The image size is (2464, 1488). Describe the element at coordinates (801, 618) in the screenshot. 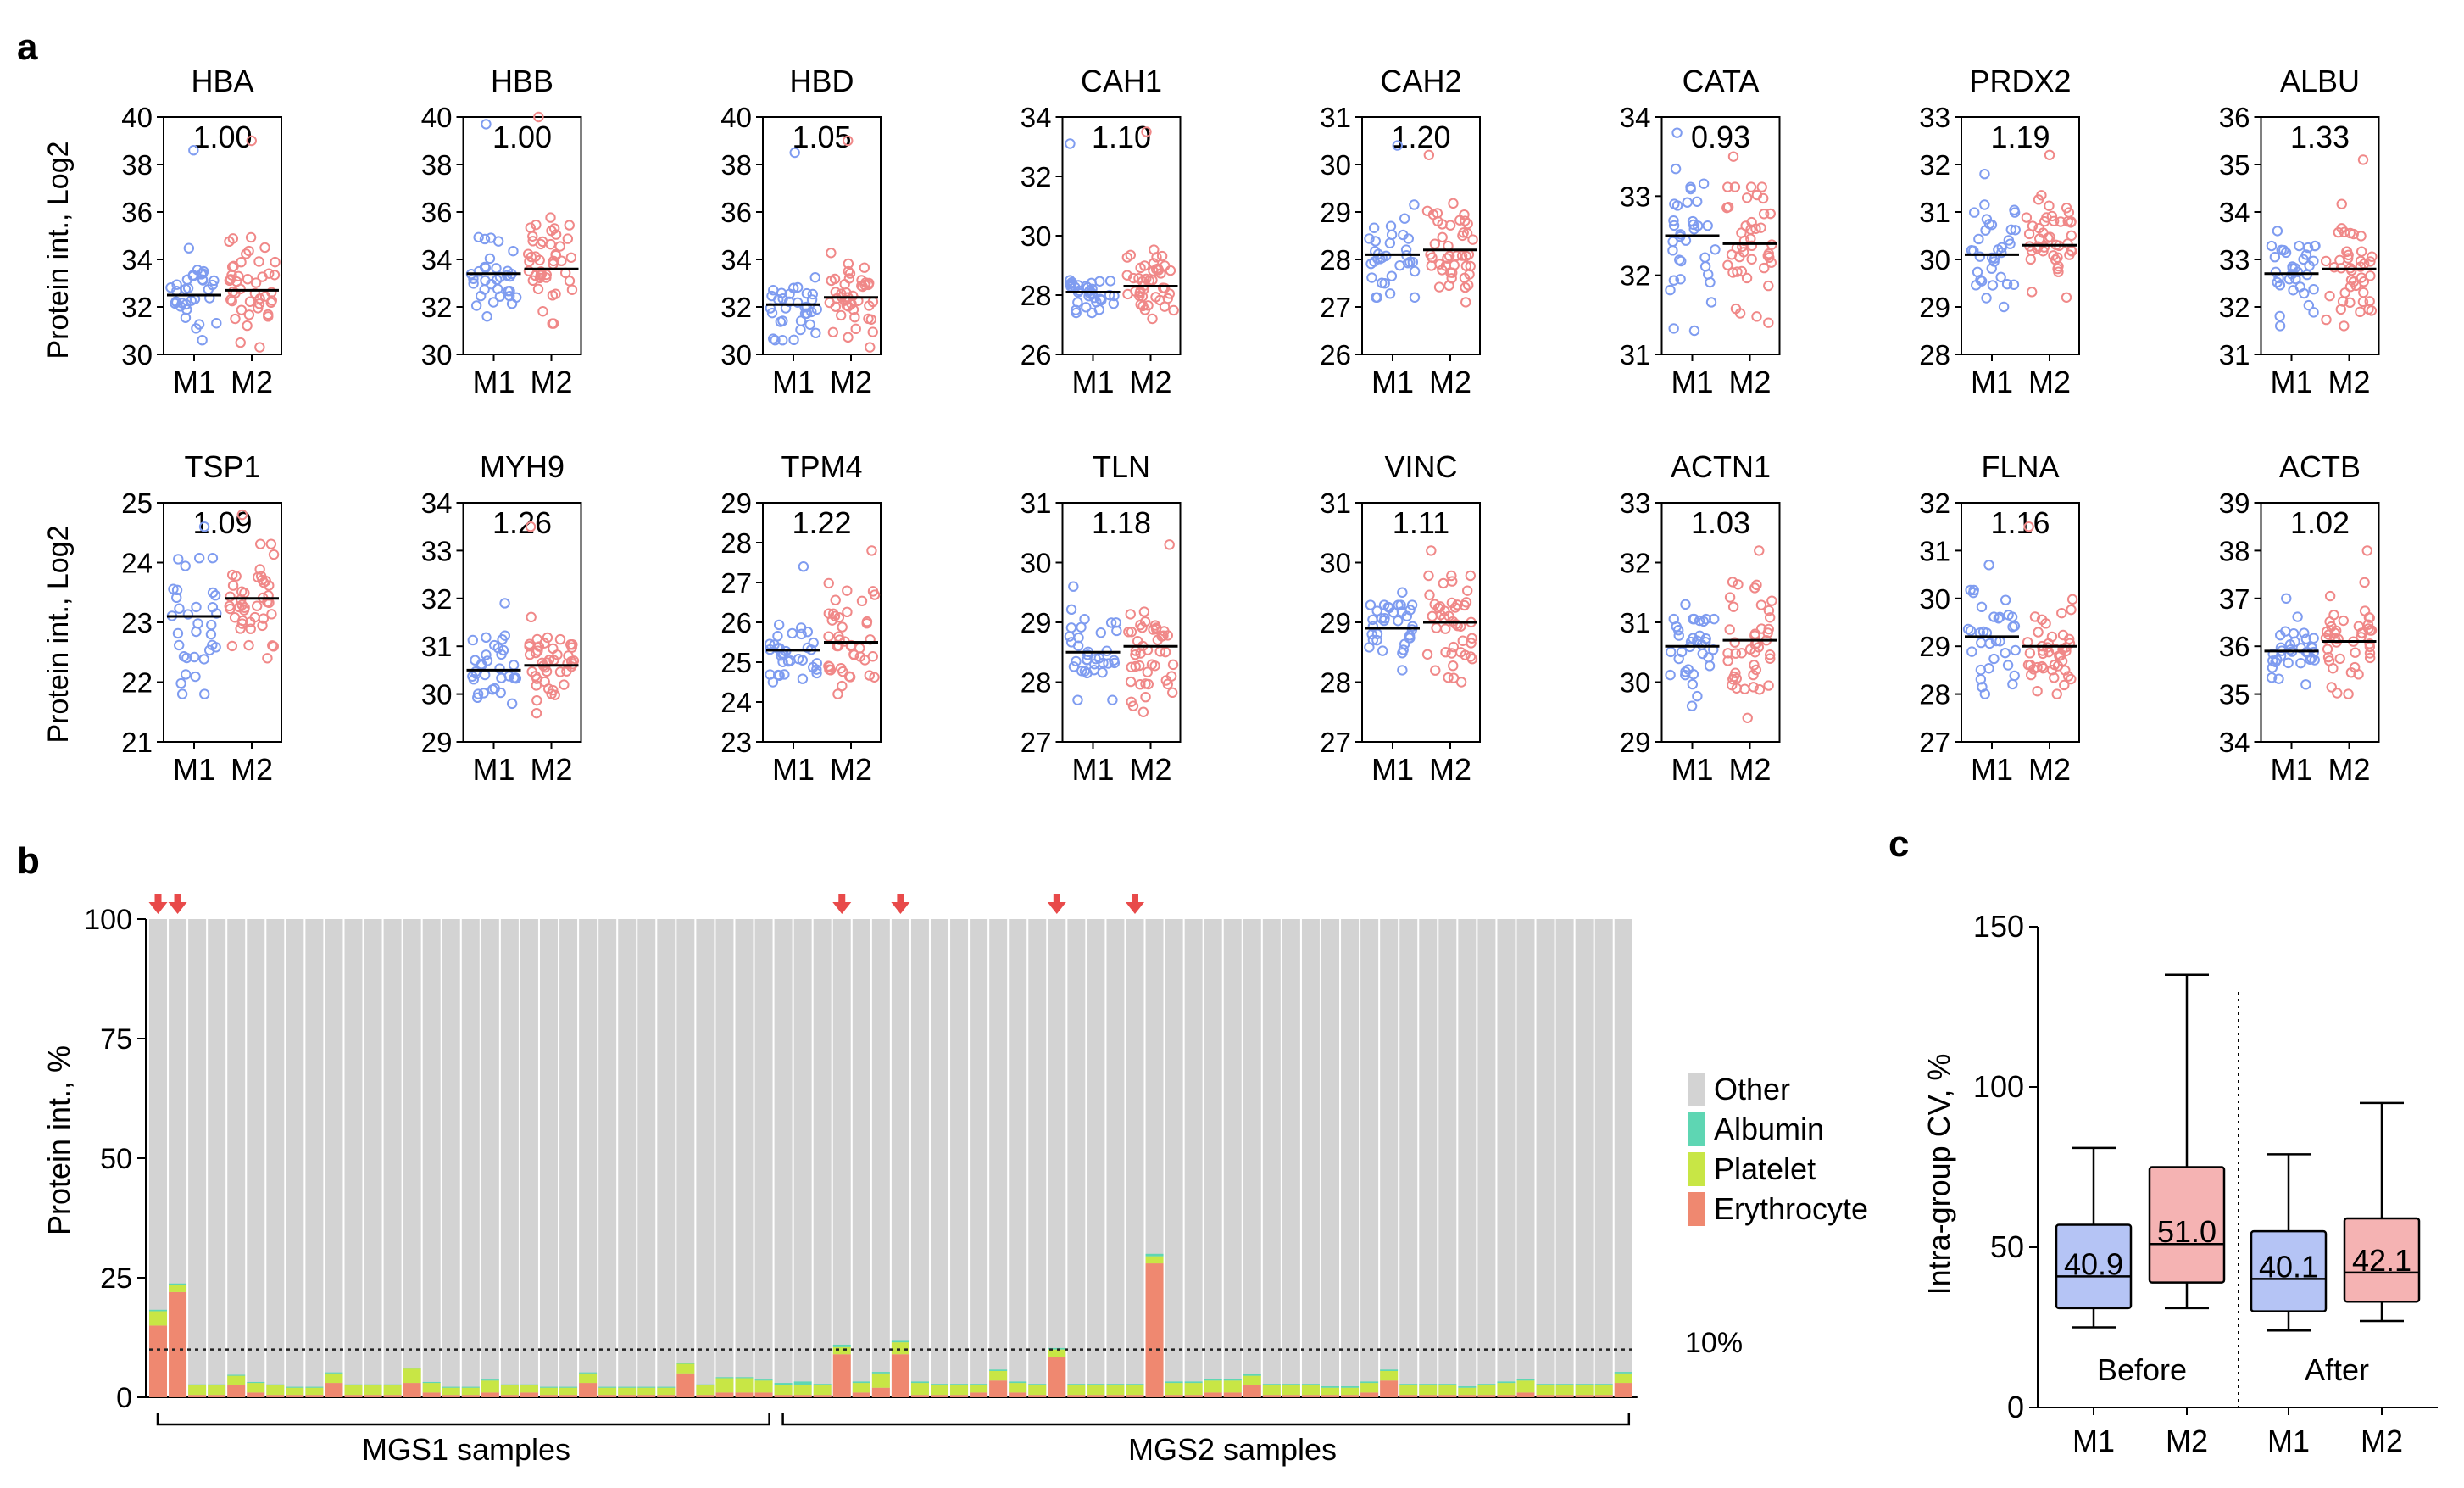

I see `dotplot-tpm4: TPM4 23 24 25 26 27 28 29 M1 M2 1.22` at that location.